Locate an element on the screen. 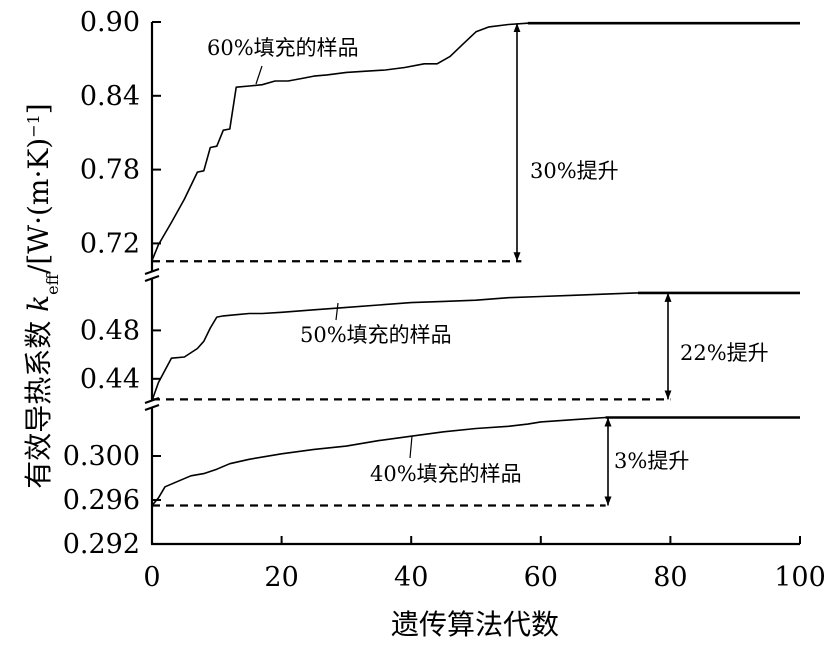 The image size is (835, 648). y-tick-label-0.78: 0.78 is located at coordinates (110, 170).